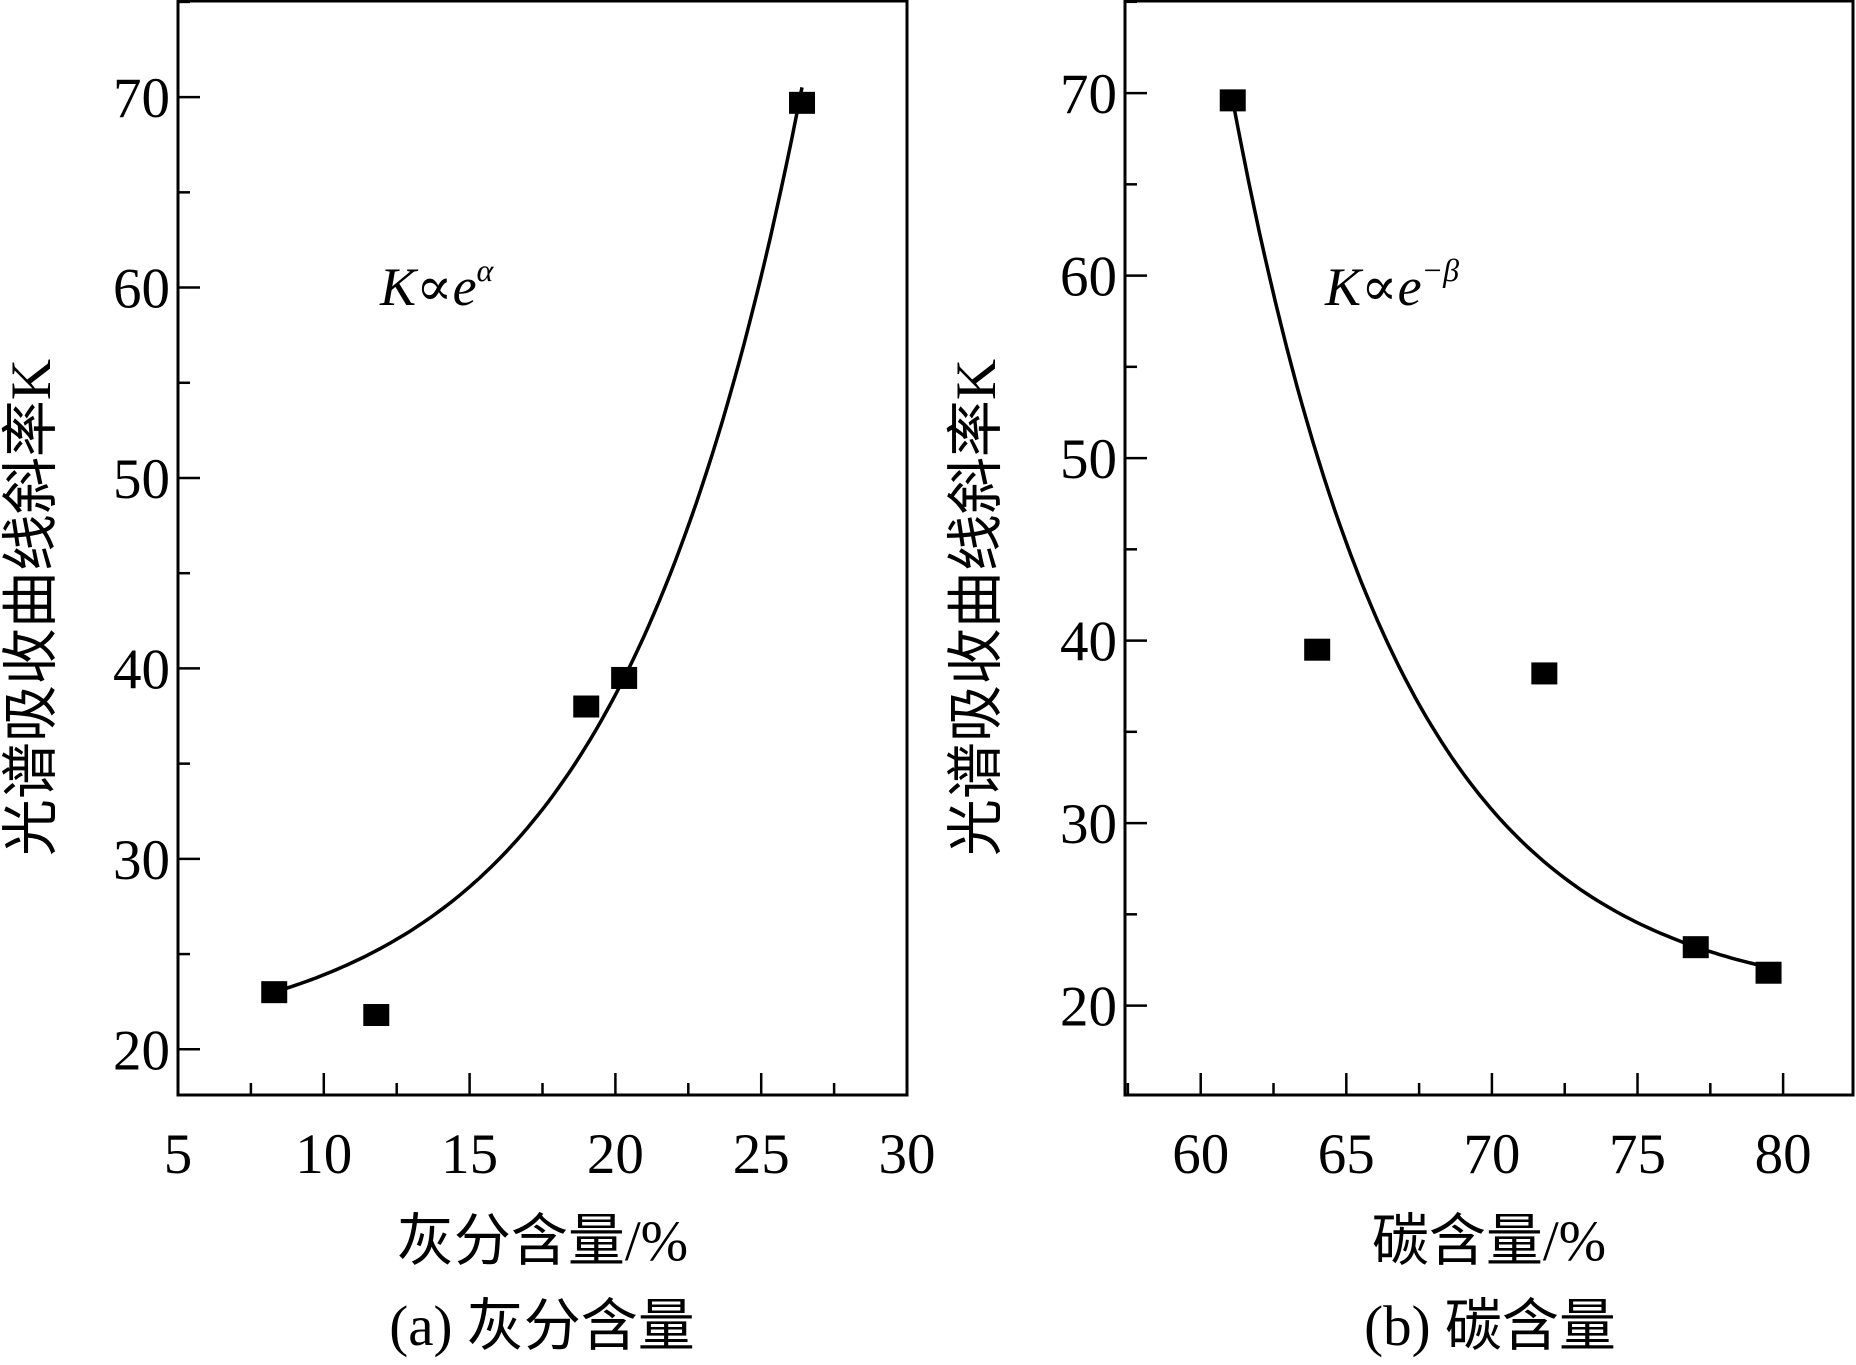 The image size is (1856, 1365). What do you see at coordinates (469, 1154) in the screenshot?
I see `x-tick-label: 15` at bounding box center [469, 1154].